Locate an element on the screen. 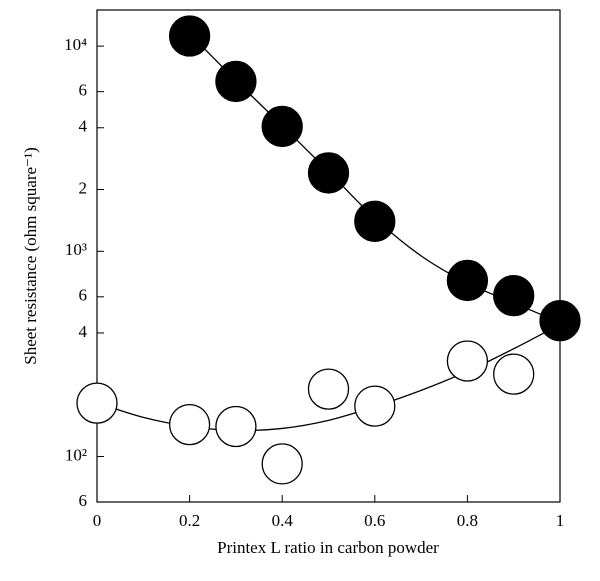  x-tick-label: 0.4 is located at coordinates (283, 520).